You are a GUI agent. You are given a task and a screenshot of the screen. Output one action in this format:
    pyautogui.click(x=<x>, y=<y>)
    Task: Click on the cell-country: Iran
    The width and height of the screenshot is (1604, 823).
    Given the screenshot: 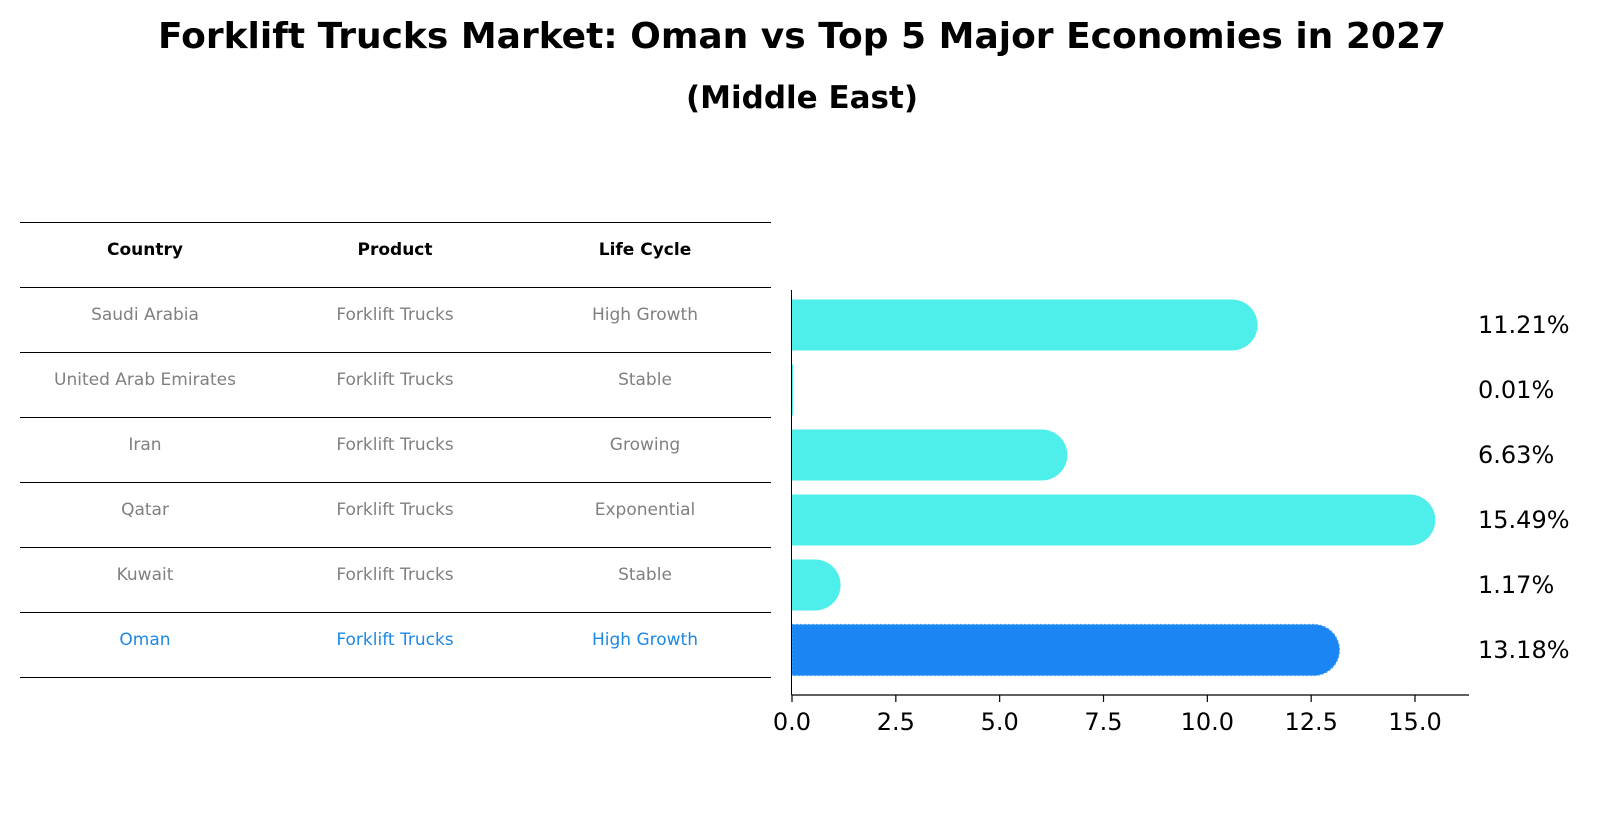 What is the action you would take?
    pyautogui.click(x=145, y=445)
    